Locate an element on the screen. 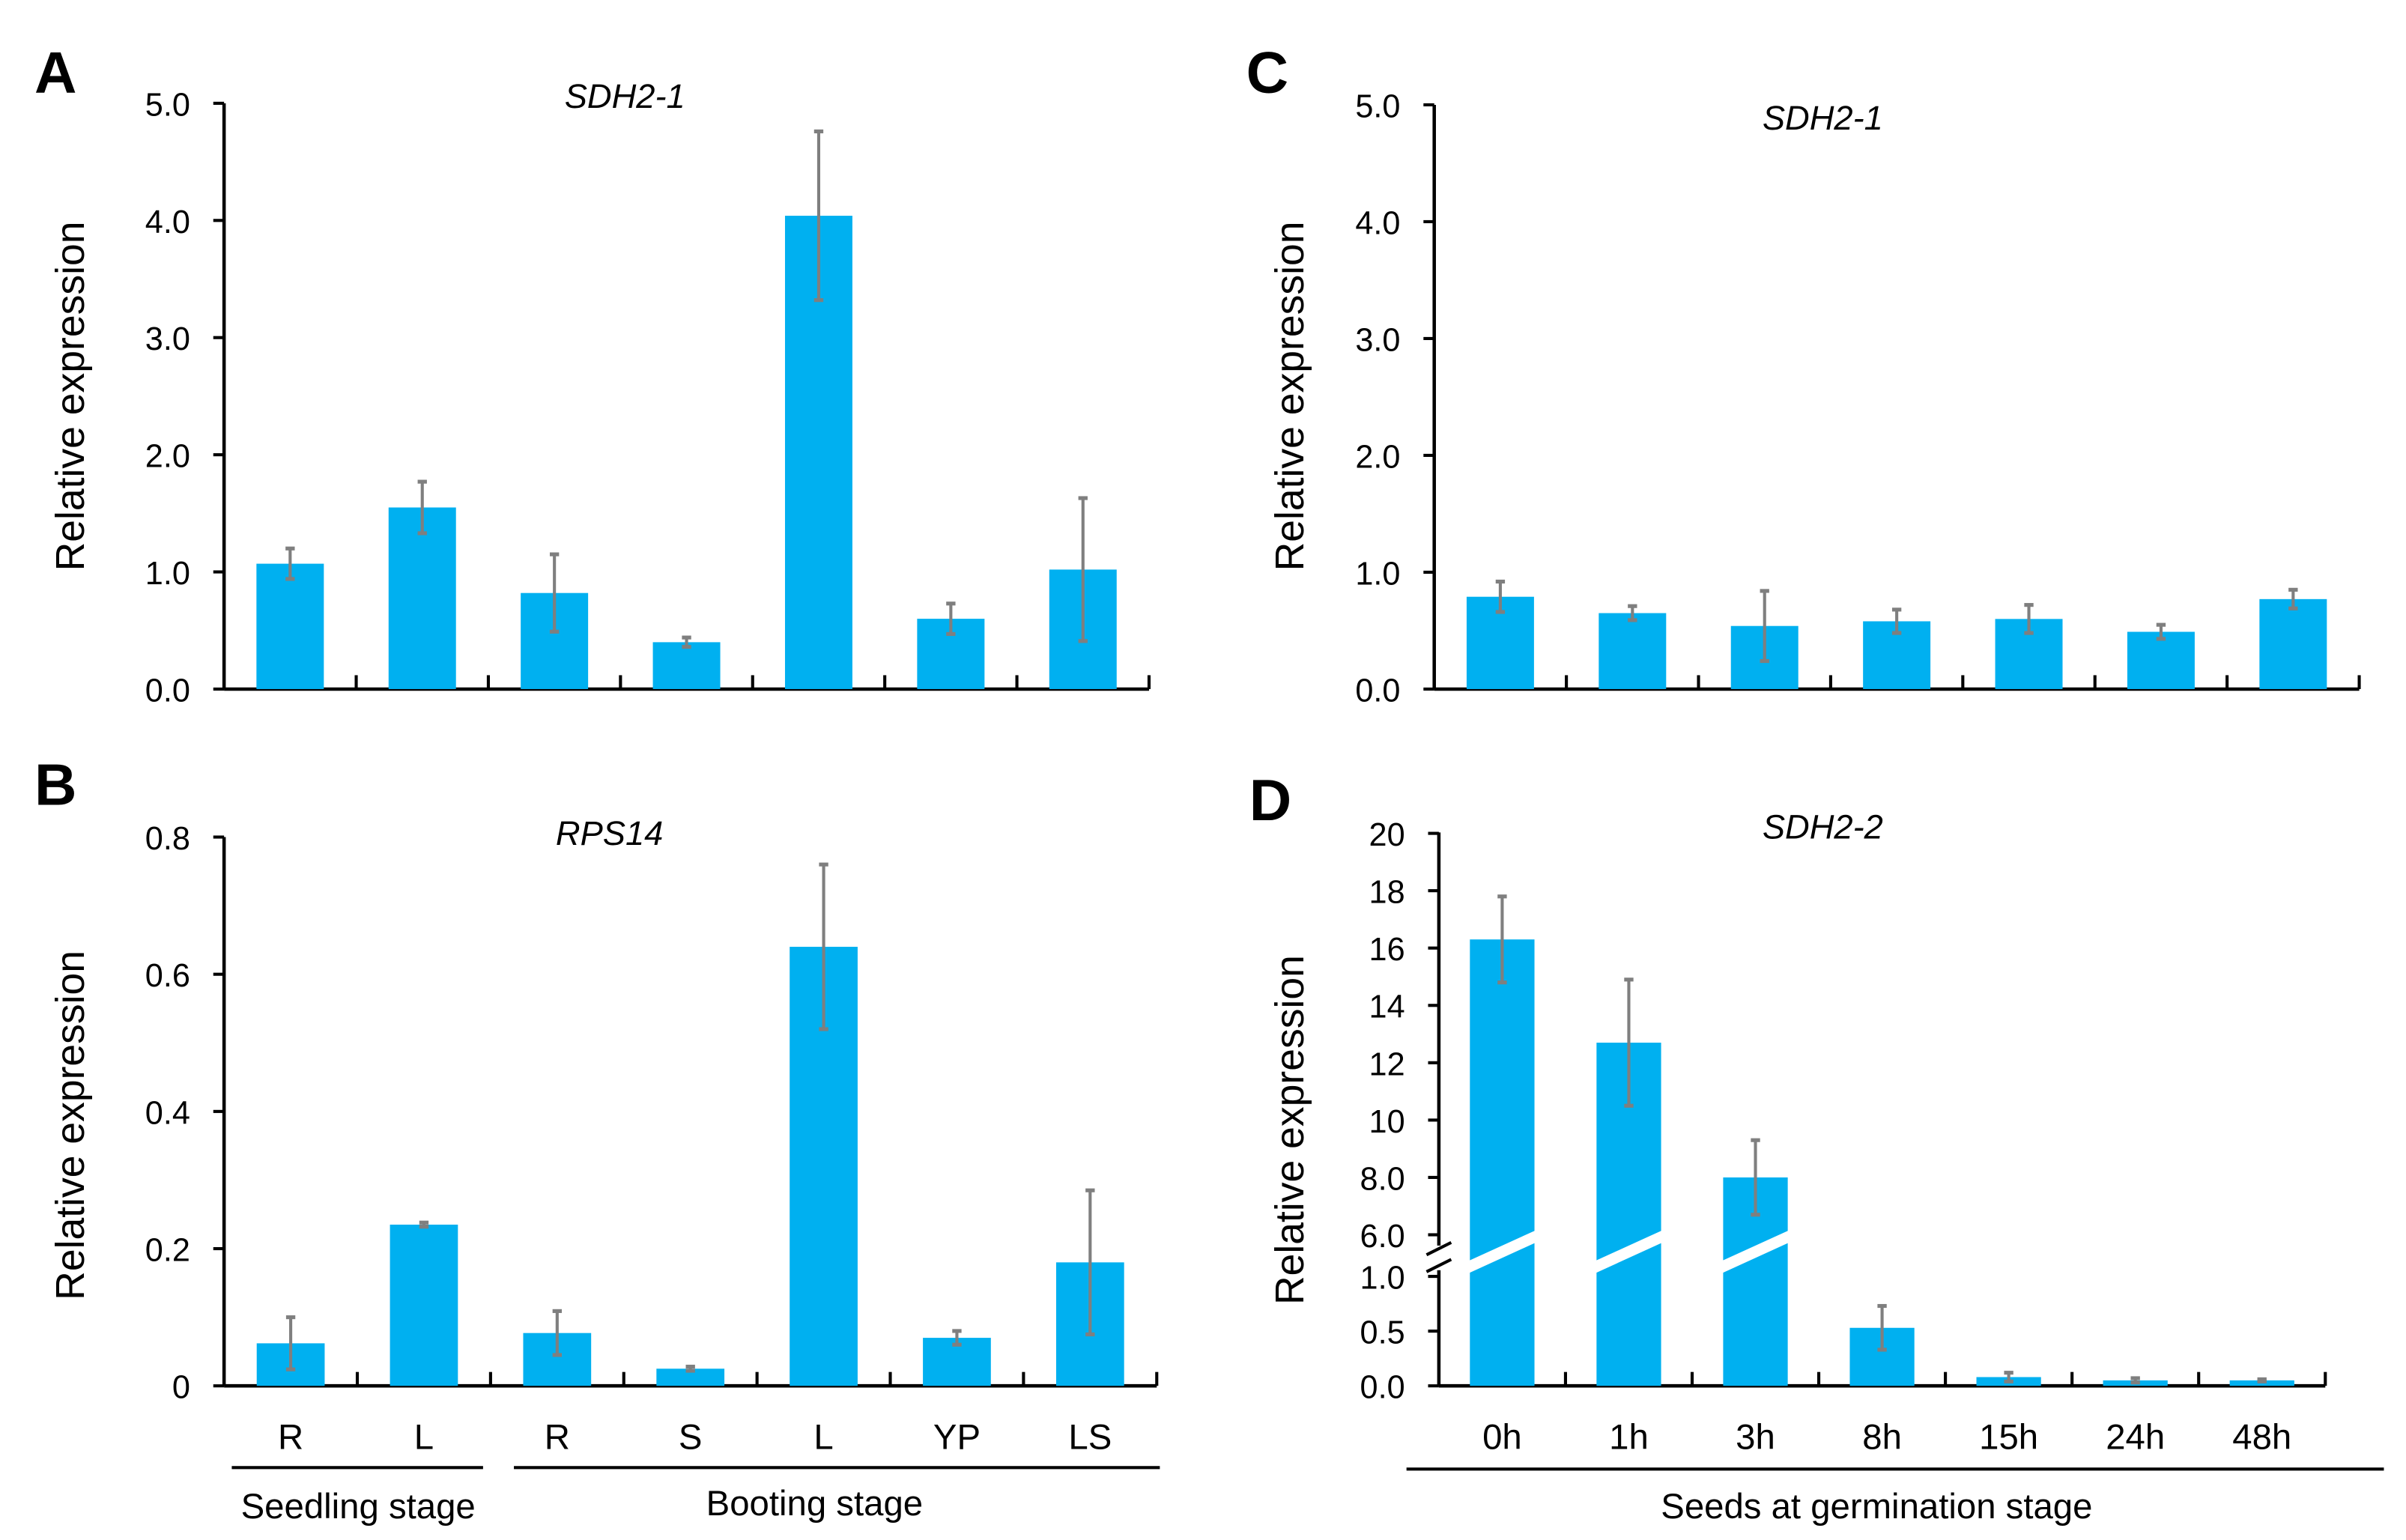  y-tick-label-b: 0.2 is located at coordinates (167, 1250).